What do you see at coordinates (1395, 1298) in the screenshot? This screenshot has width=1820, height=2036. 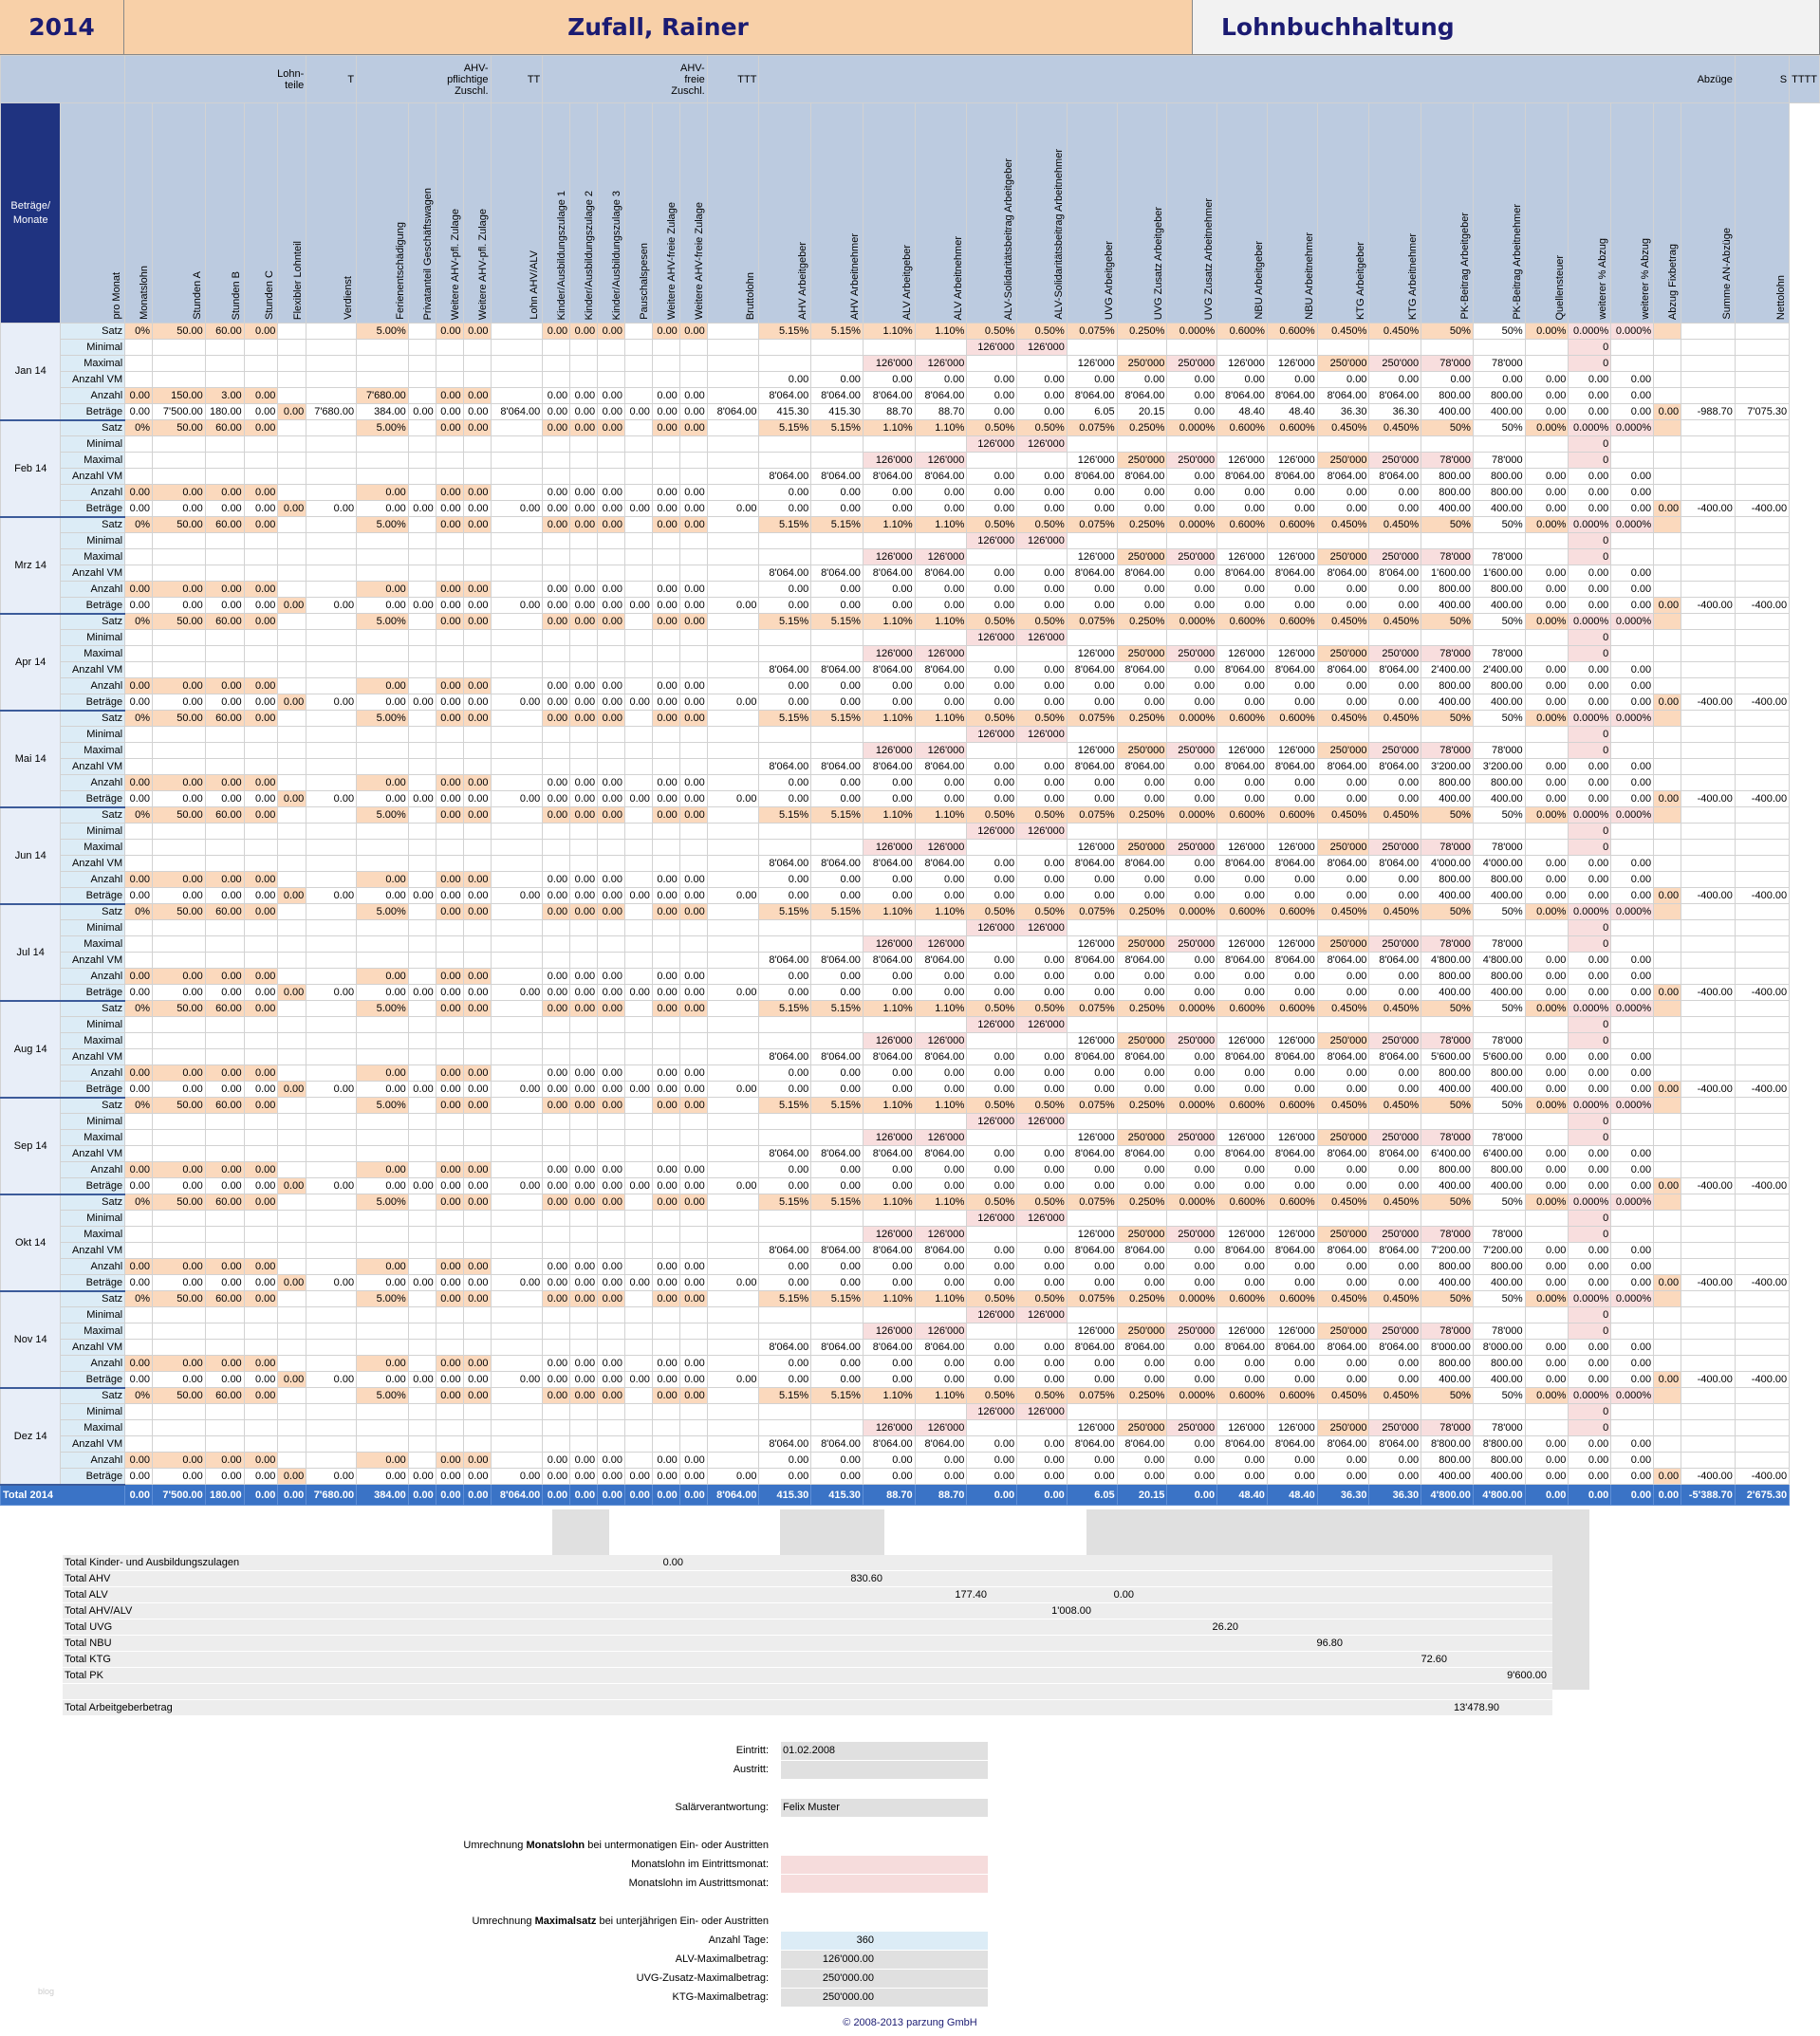 I see `grid-cell: 0.450%` at bounding box center [1395, 1298].